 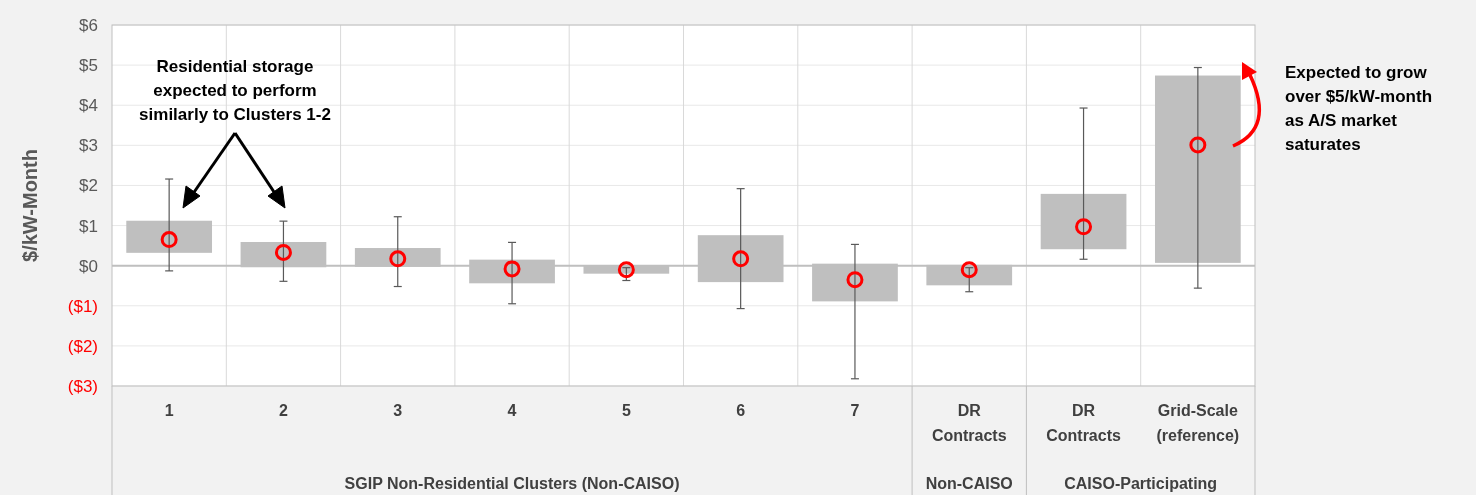 What do you see at coordinates (969, 483) in the screenshot?
I see `text: Non-CAISO` at bounding box center [969, 483].